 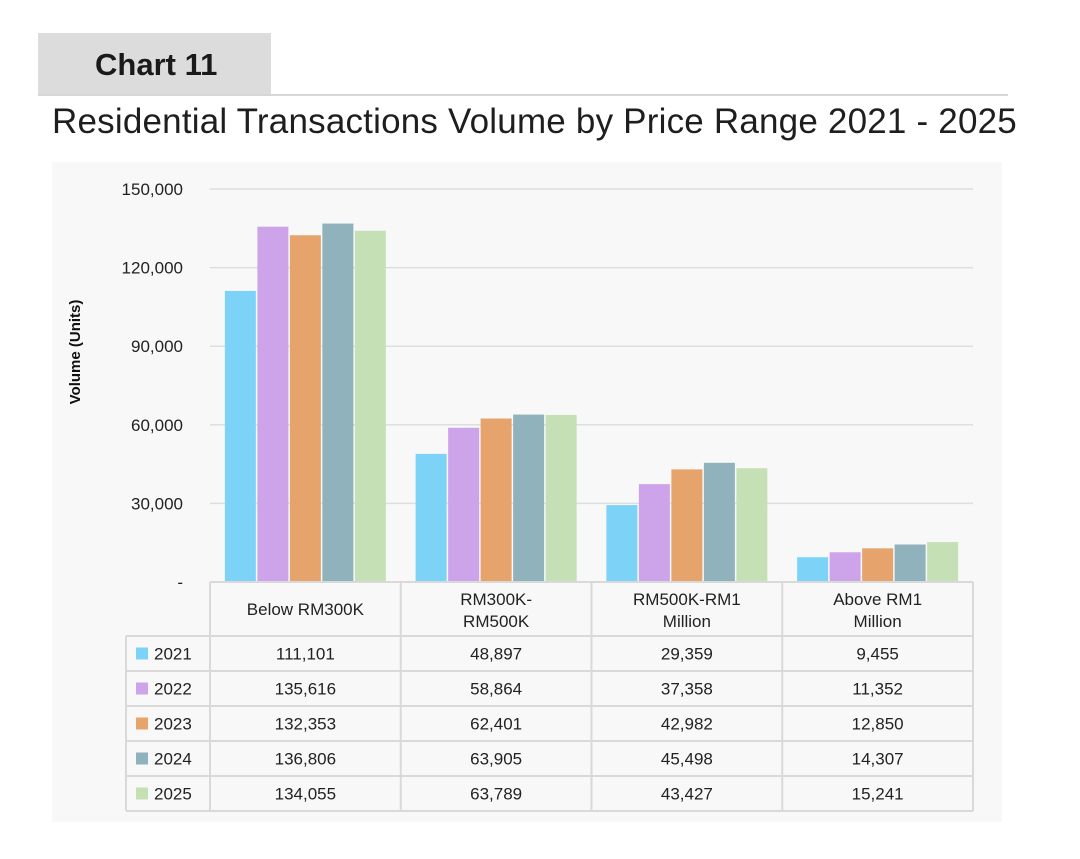 What do you see at coordinates (687, 689) in the screenshot?
I see `table-value-2022-cat2: 37,358` at bounding box center [687, 689].